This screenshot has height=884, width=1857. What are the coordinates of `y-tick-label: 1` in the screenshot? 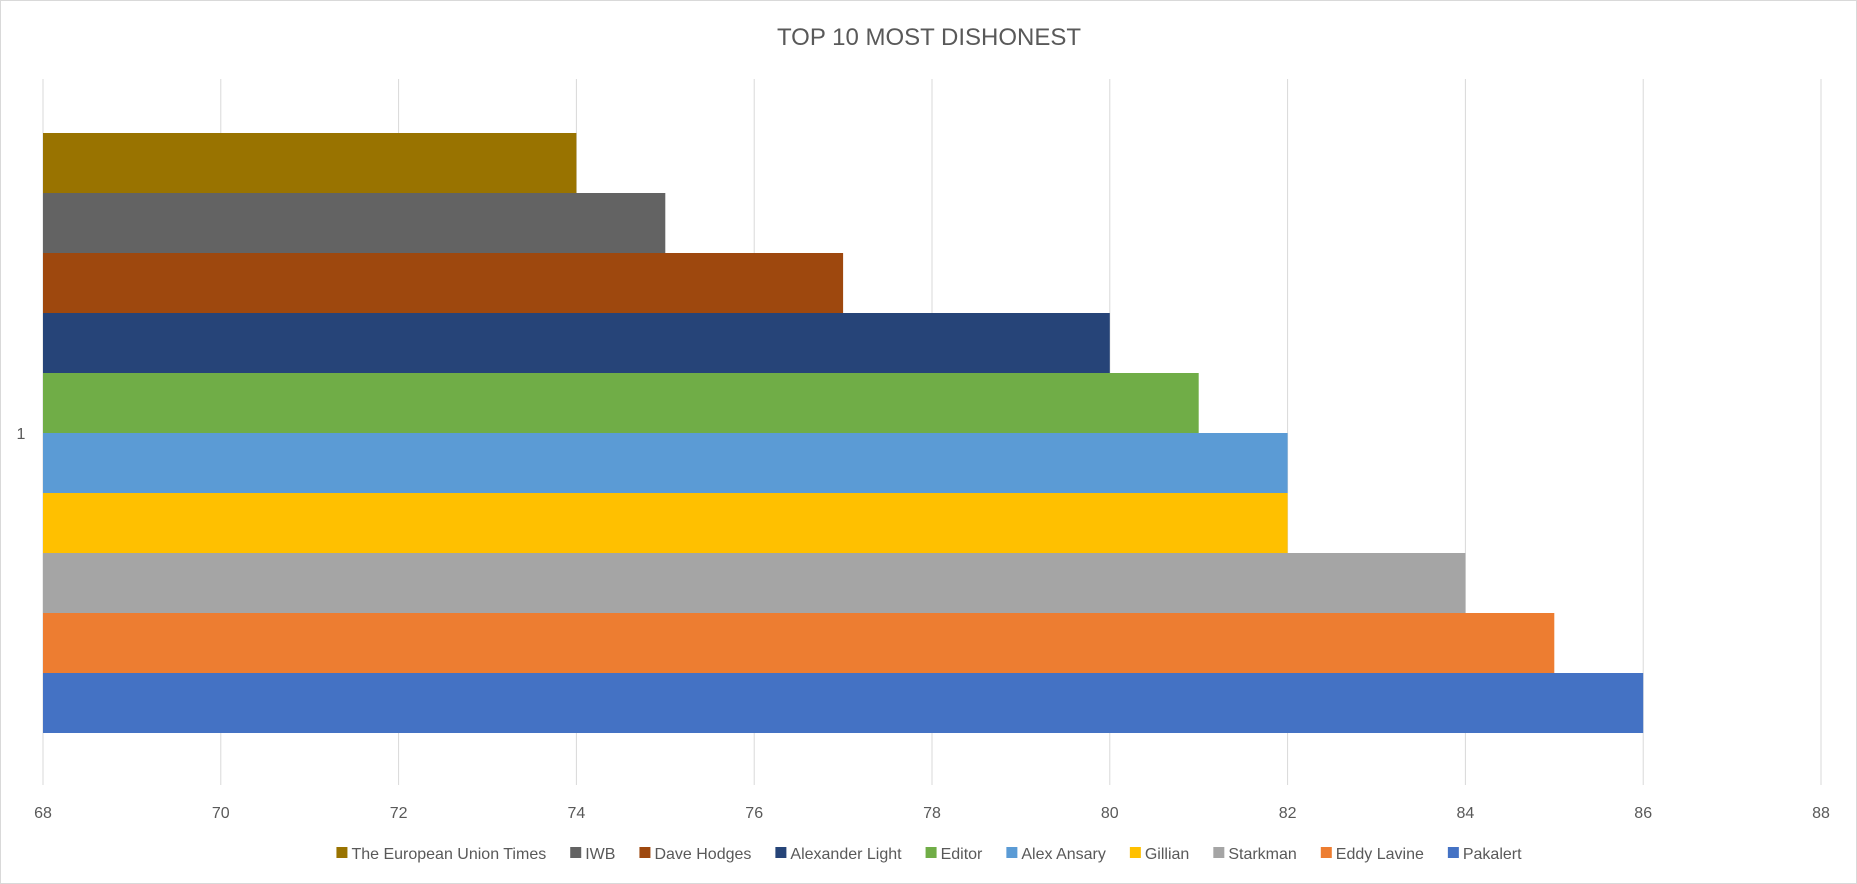 It's located at (21, 434).